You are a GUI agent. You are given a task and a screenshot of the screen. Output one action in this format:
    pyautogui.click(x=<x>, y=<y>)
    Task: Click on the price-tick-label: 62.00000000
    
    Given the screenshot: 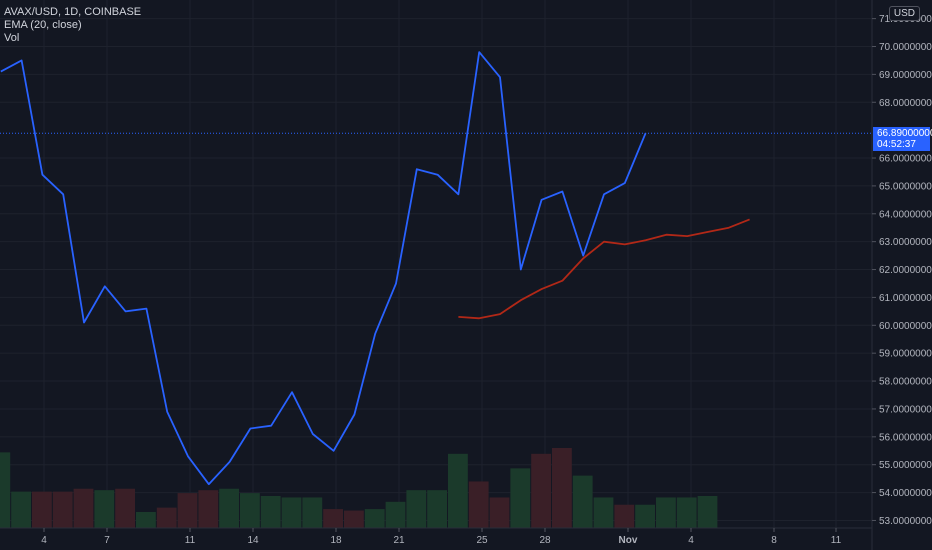 What is the action you would take?
    pyautogui.click(x=905, y=270)
    